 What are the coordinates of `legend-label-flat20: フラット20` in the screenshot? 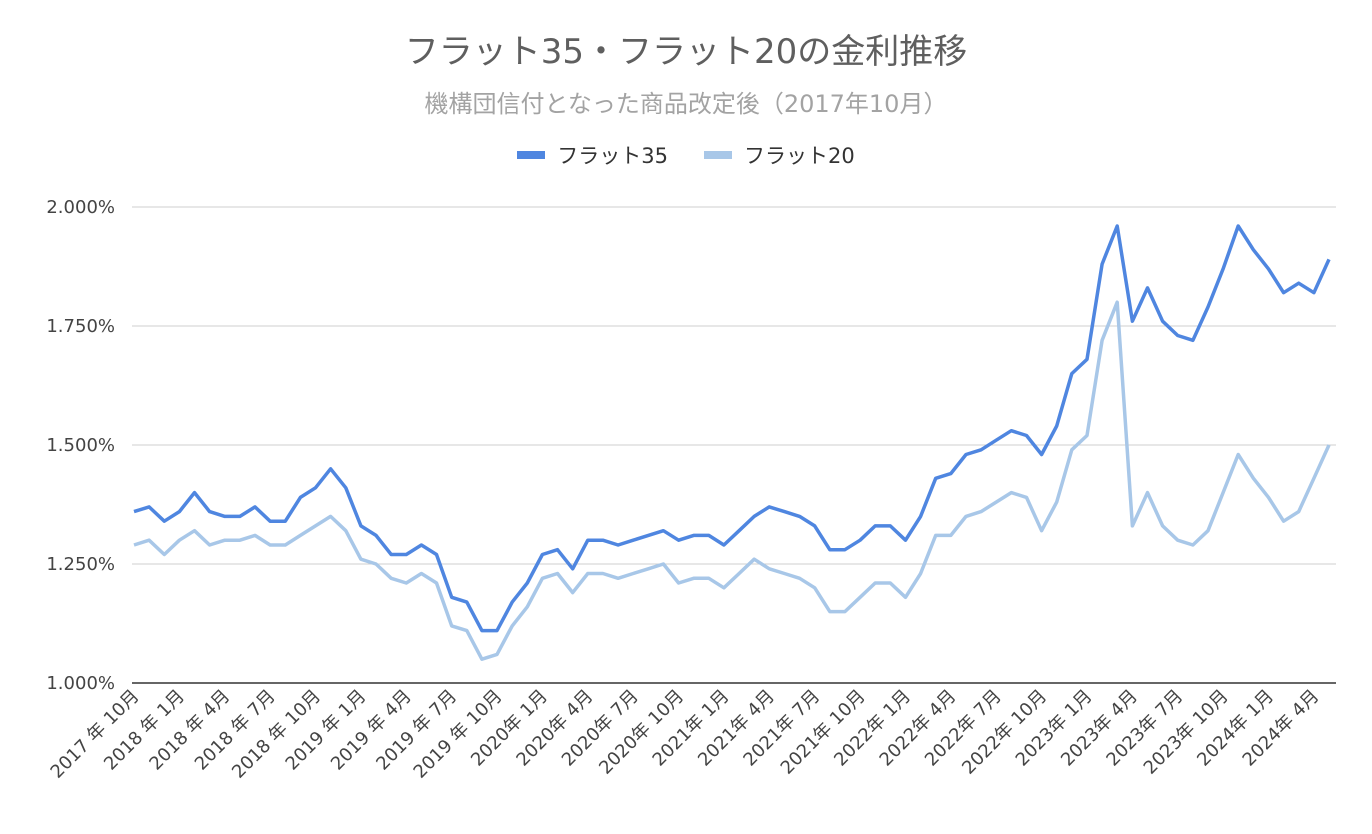 It's located at (799, 156).